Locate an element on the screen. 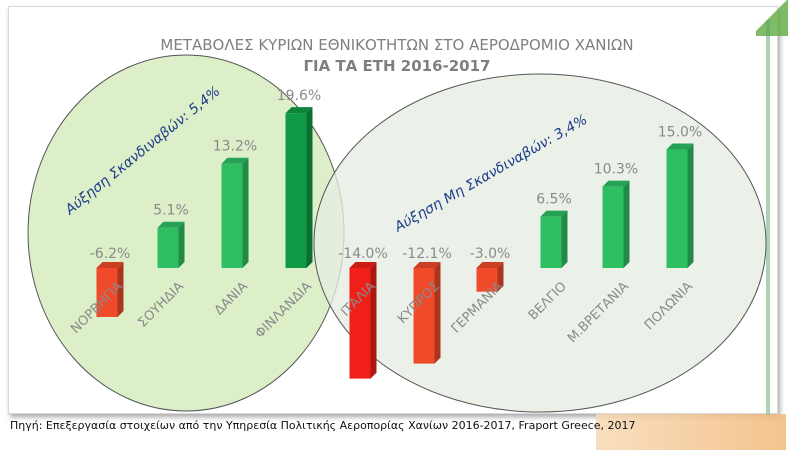 The width and height of the screenshot is (788, 450). value-label: -3.0% is located at coordinates (490, 254).